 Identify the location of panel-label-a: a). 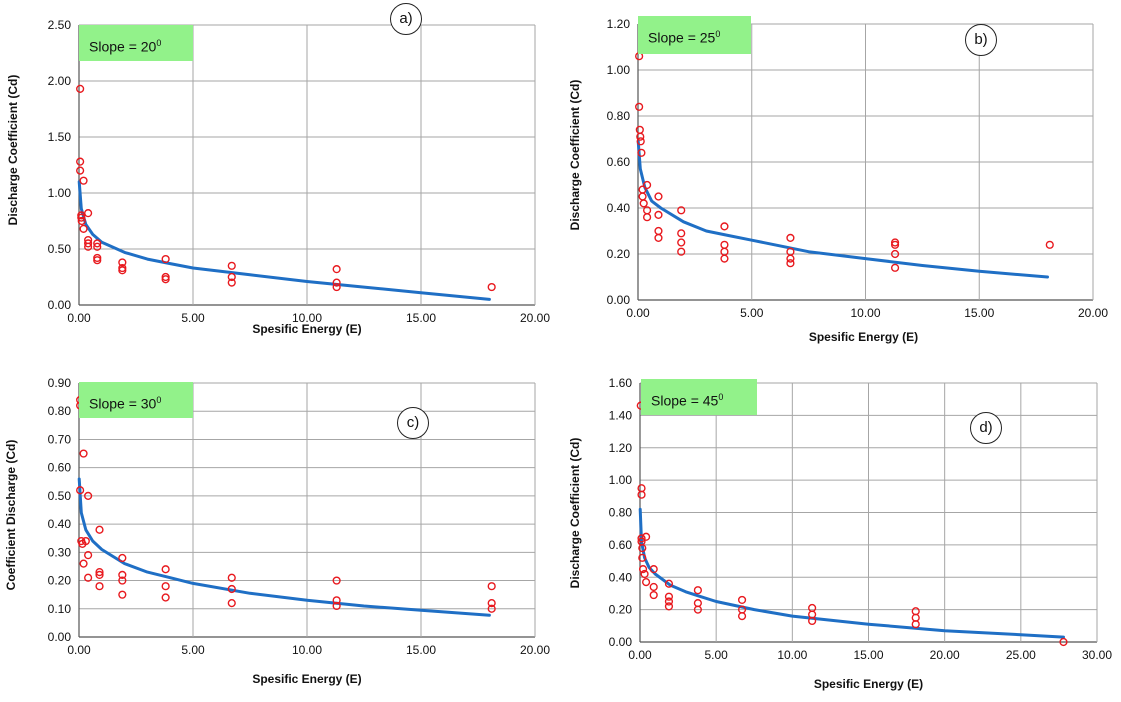
(406, 19).